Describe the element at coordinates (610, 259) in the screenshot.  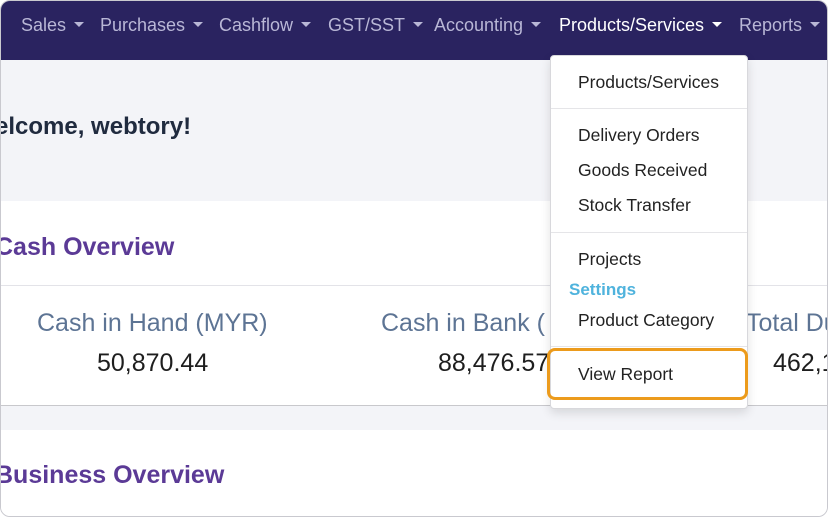
I see `menu-item-projects: Projects` at that location.